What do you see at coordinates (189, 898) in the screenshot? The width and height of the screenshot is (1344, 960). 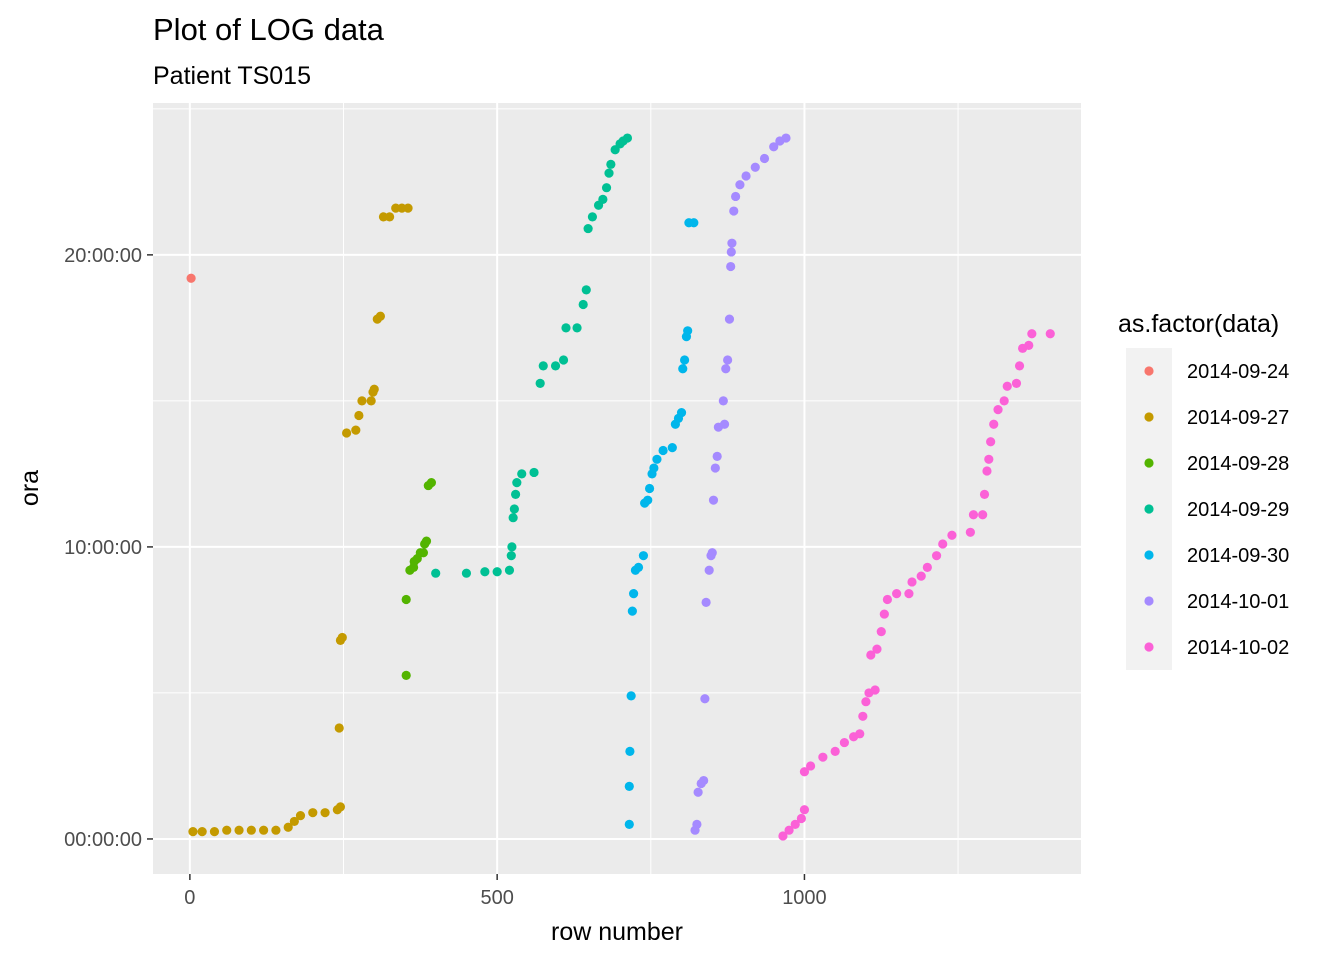 I see `x-tick-label: 0` at bounding box center [189, 898].